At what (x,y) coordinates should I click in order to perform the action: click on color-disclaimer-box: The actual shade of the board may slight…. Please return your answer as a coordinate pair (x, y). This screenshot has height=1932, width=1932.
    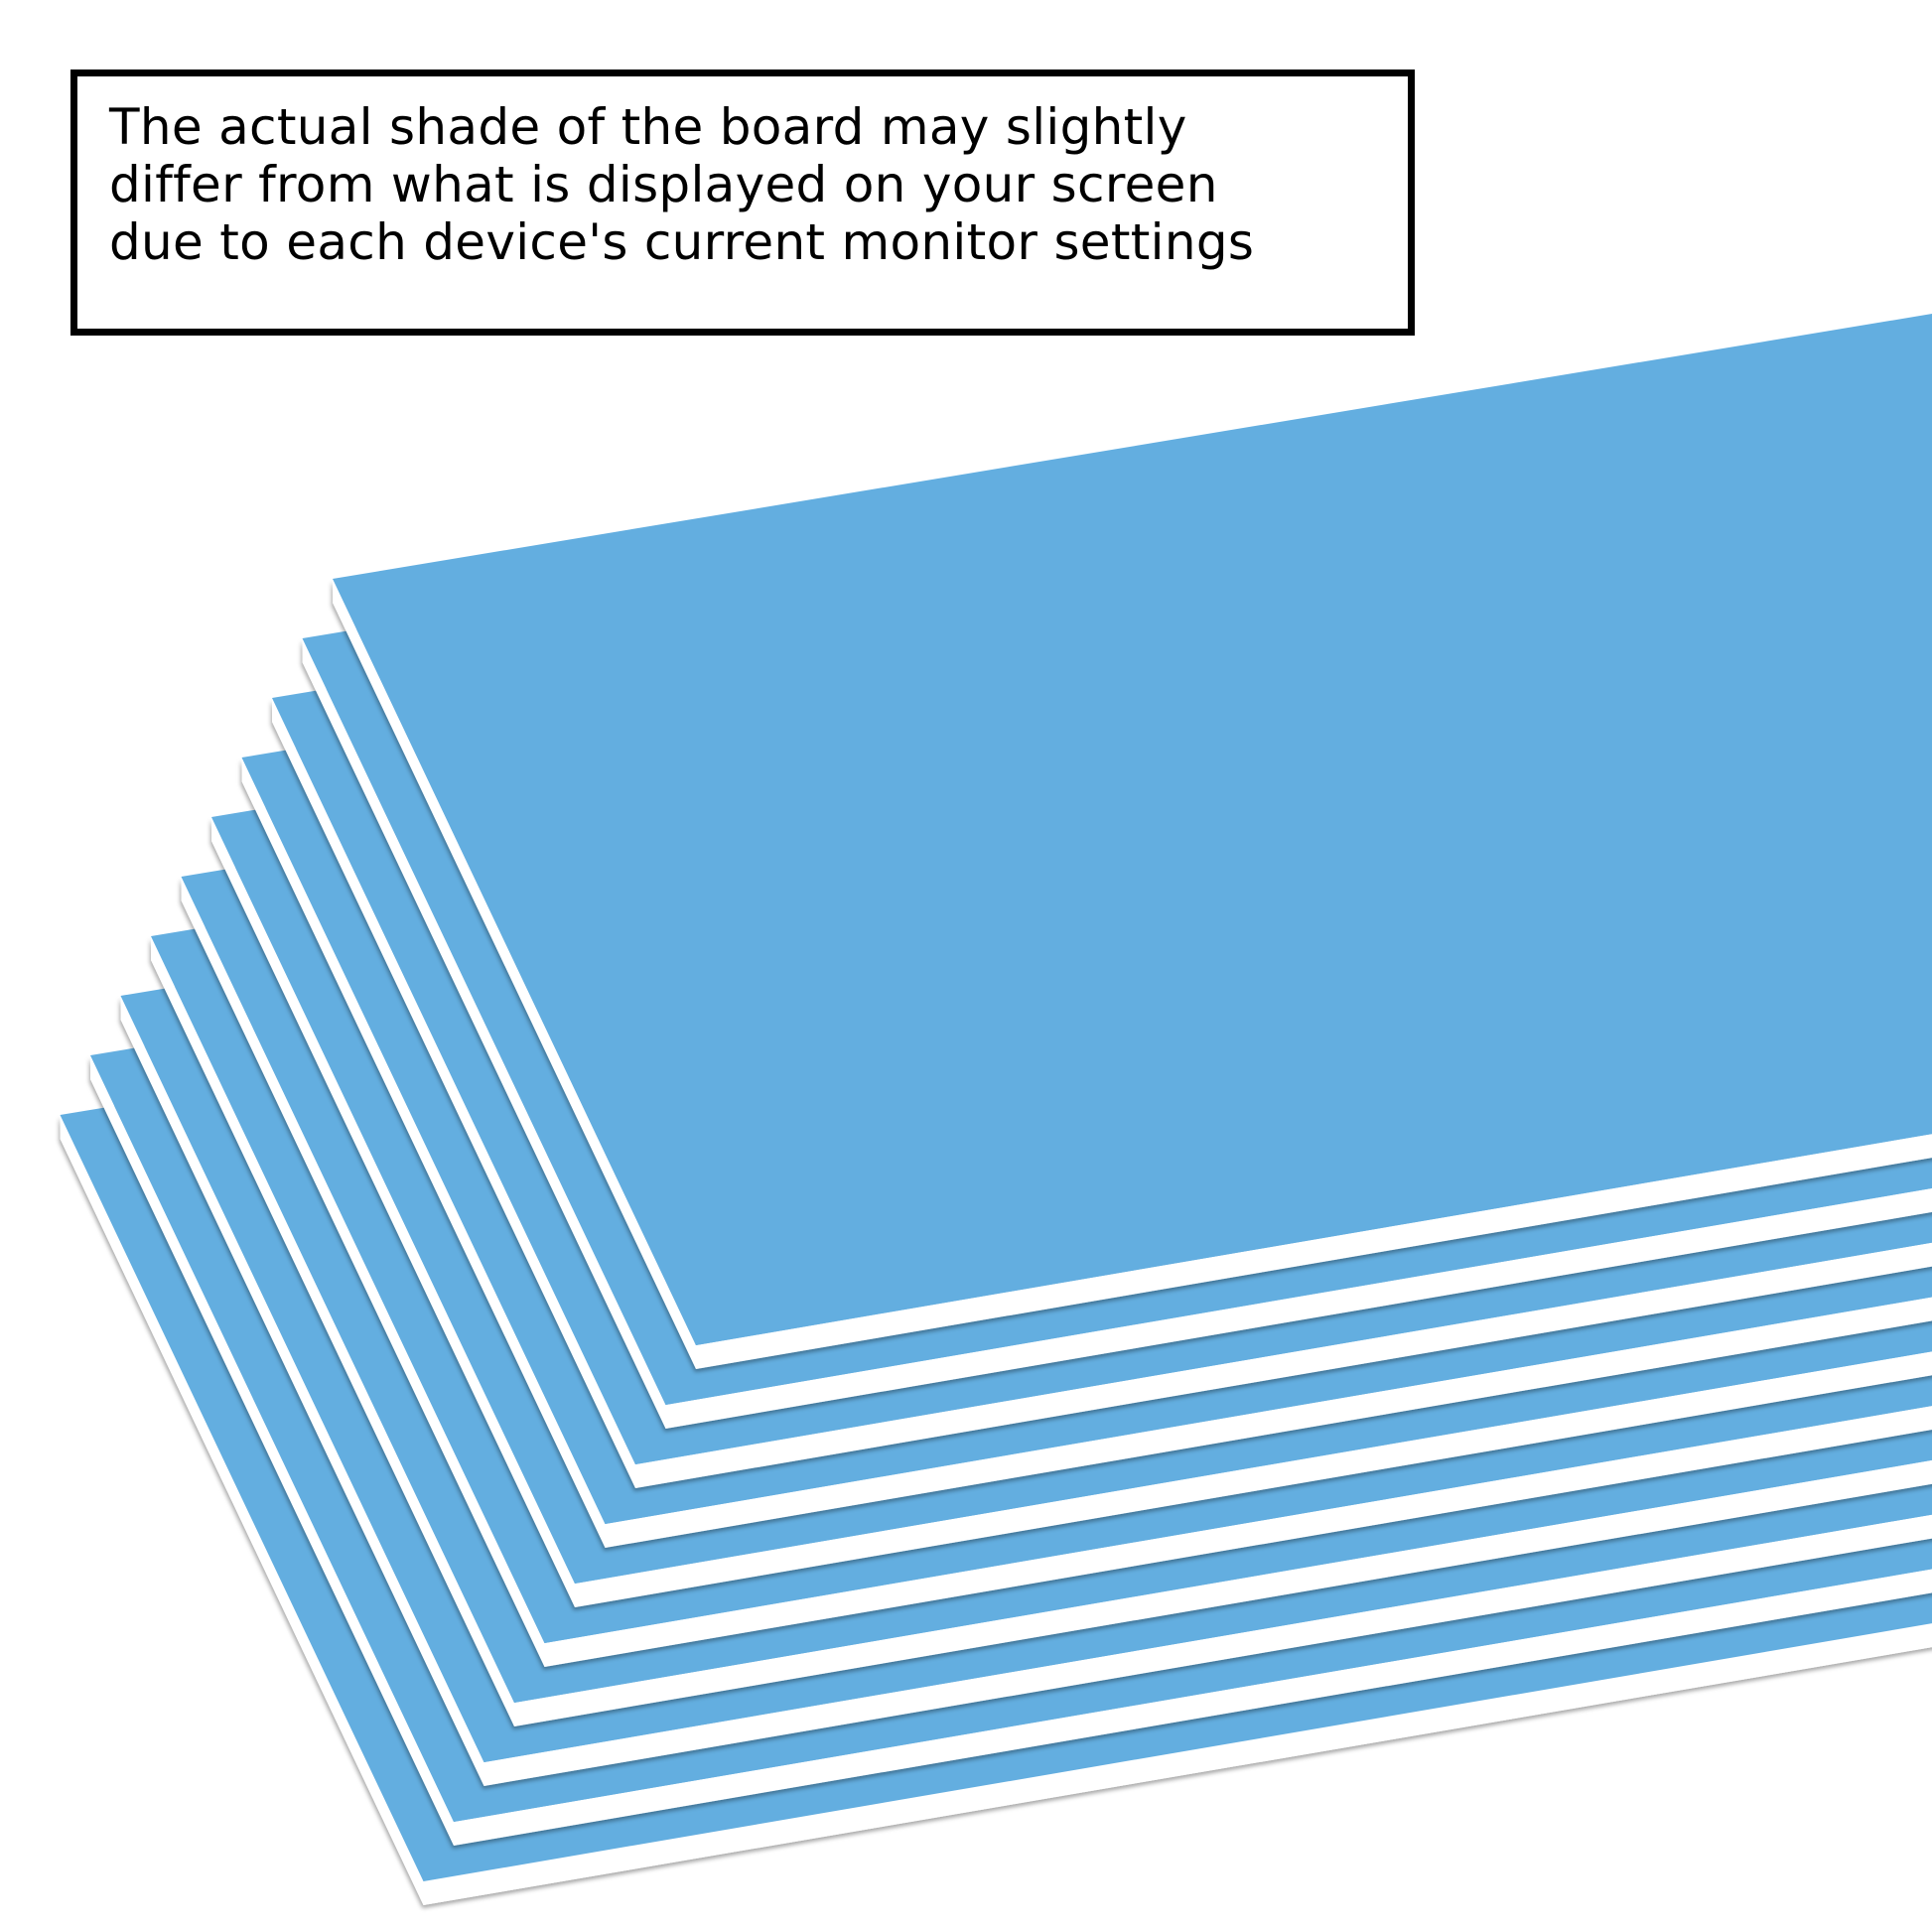
    Looking at the image, I should click on (743, 203).